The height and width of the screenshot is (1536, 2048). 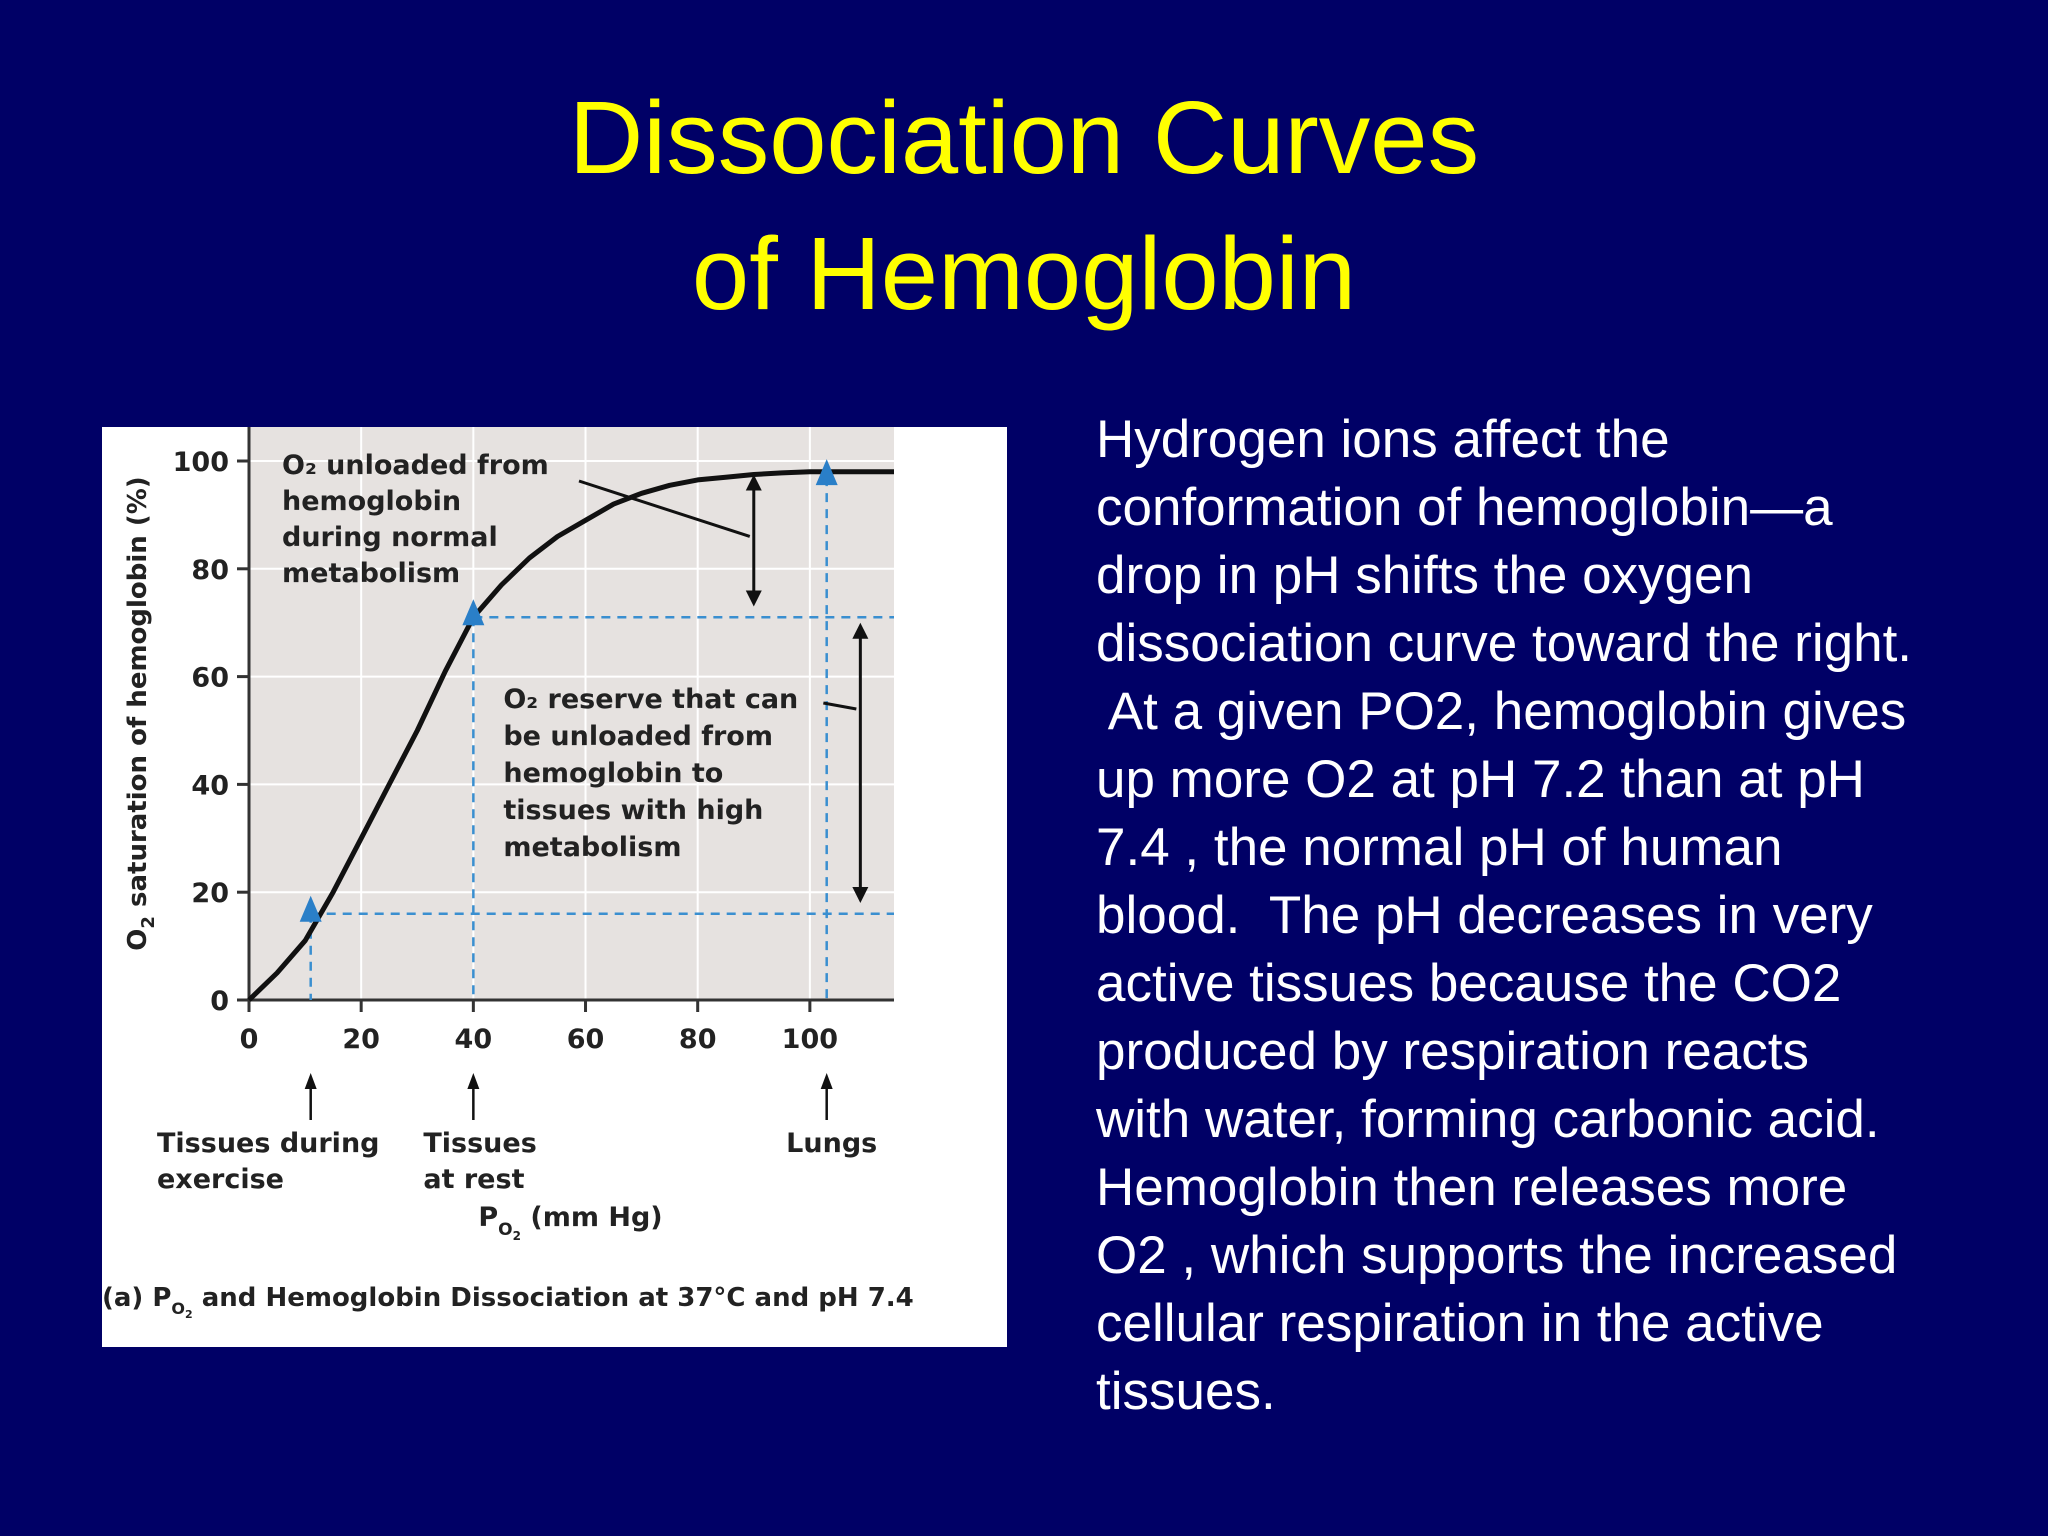 I want to click on body-line: Hemoglobin then releases more, so click(x=1472, y=1187).